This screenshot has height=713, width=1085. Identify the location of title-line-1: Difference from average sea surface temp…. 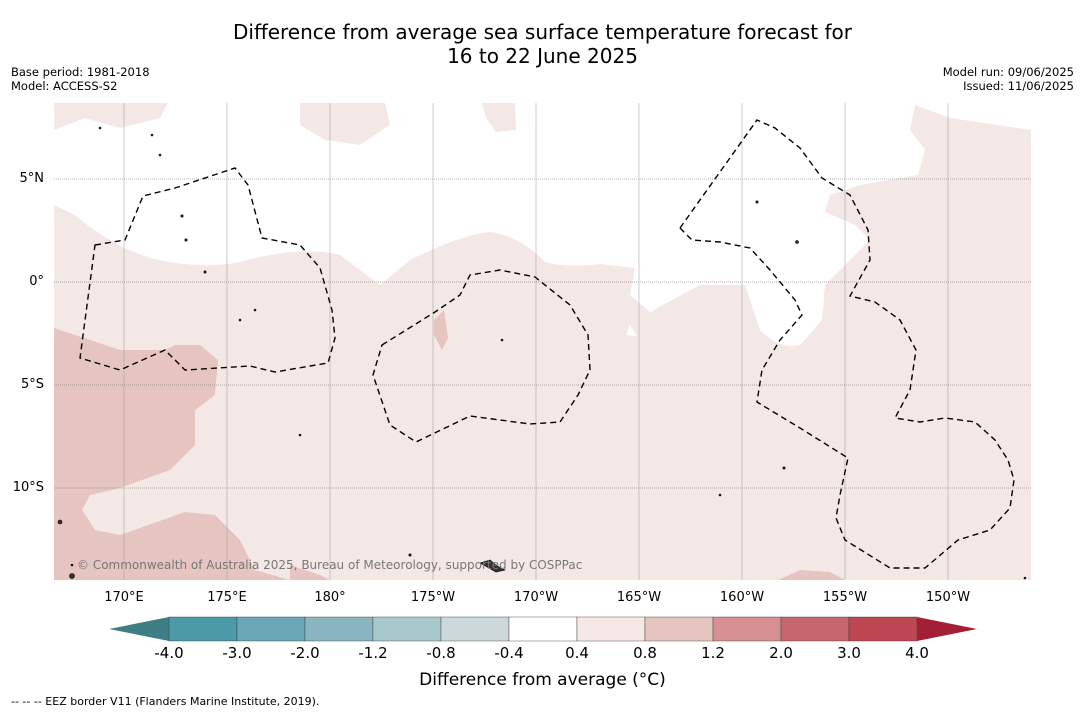
(542, 32).